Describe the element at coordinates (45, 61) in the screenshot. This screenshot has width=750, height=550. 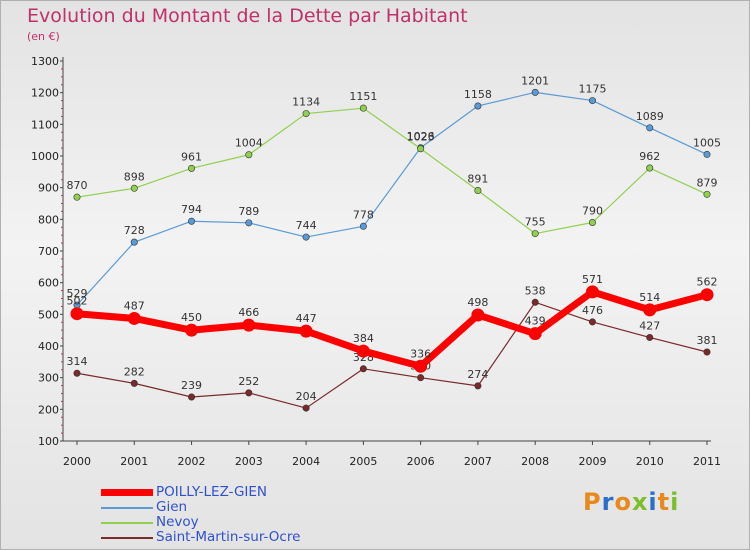
I see `y-tick-label: 1300` at that location.